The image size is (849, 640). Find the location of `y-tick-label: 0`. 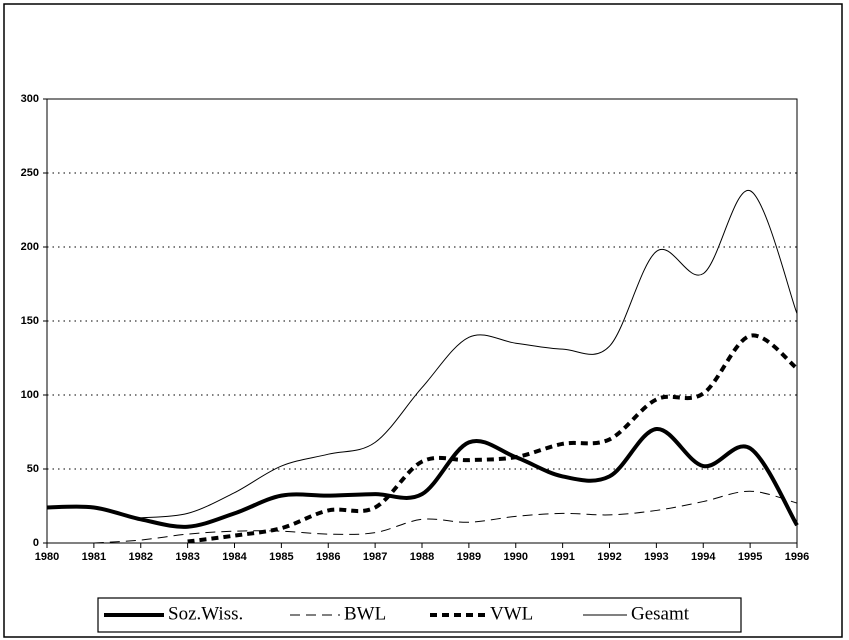

y-tick-label: 0 is located at coordinates (36, 543).